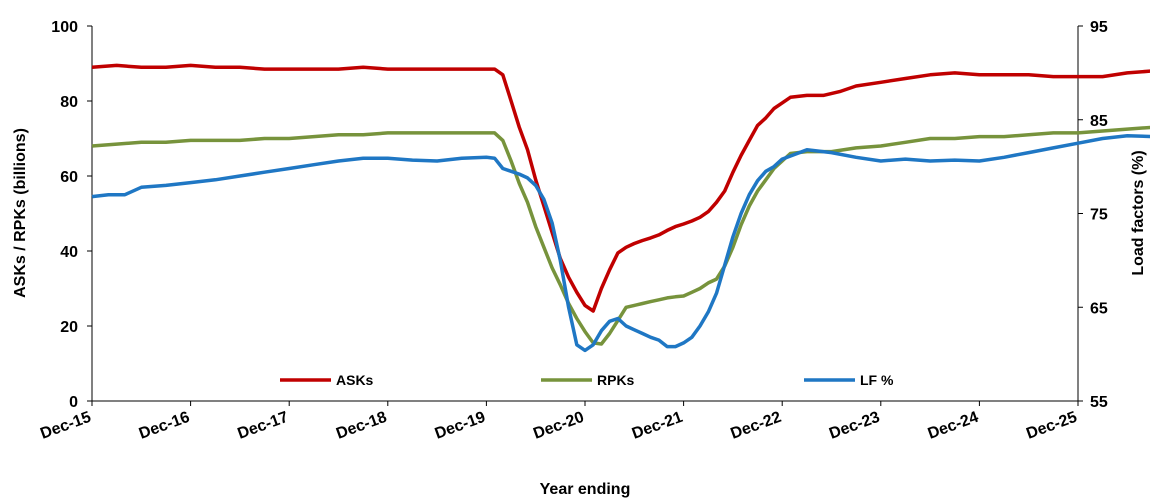  Describe the element at coordinates (164, 426) in the screenshot. I see `x-tick-label: Dec-16` at that location.